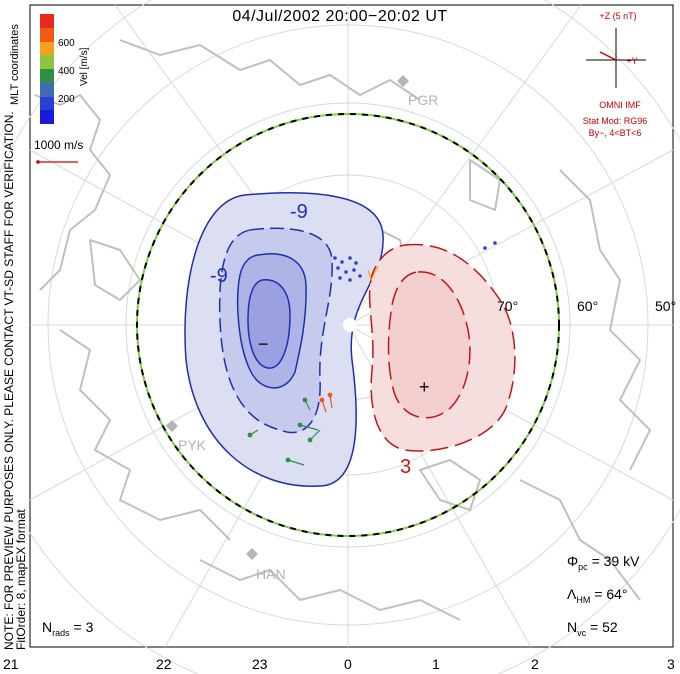  I want to click on vector-count: Nvc = 52, so click(592, 628).